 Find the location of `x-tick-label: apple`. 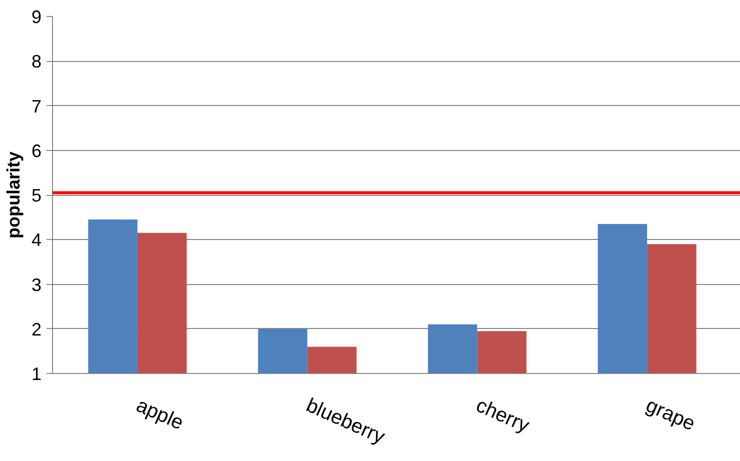

x-tick-label: apple is located at coordinates (159, 414).